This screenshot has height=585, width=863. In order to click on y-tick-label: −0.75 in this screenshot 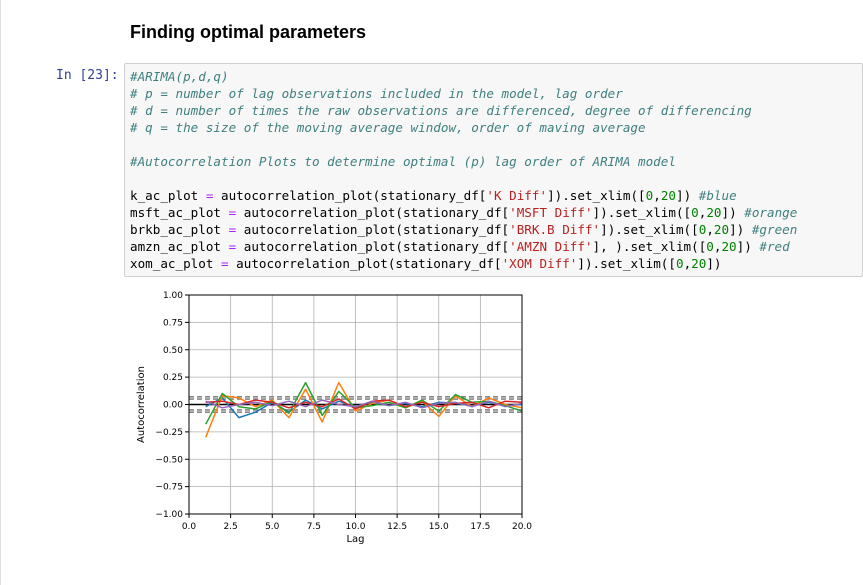, I will do `click(169, 488)`.